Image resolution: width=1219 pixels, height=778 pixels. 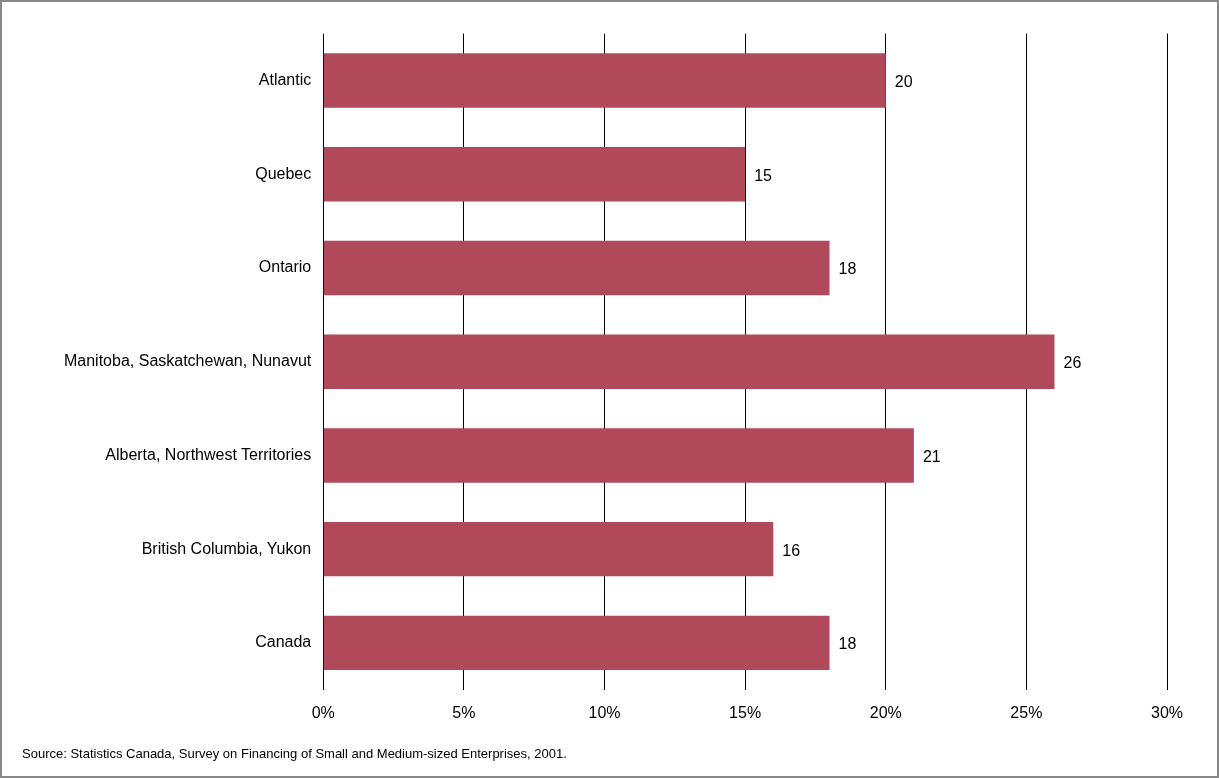 What do you see at coordinates (931, 456) in the screenshot?
I see `data-label: 21` at bounding box center [931, 456].